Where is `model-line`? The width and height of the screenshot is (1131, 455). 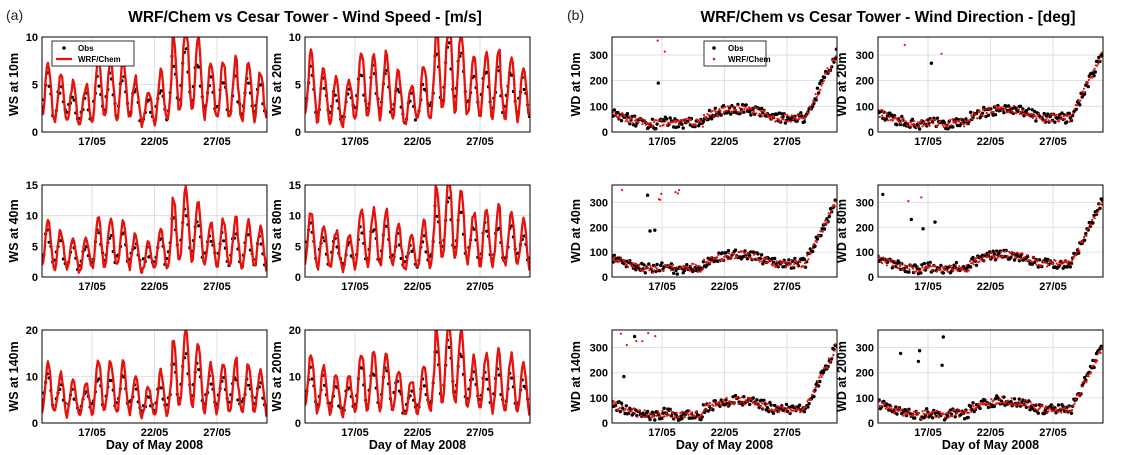 model-line is located at coordinates (154, 375).